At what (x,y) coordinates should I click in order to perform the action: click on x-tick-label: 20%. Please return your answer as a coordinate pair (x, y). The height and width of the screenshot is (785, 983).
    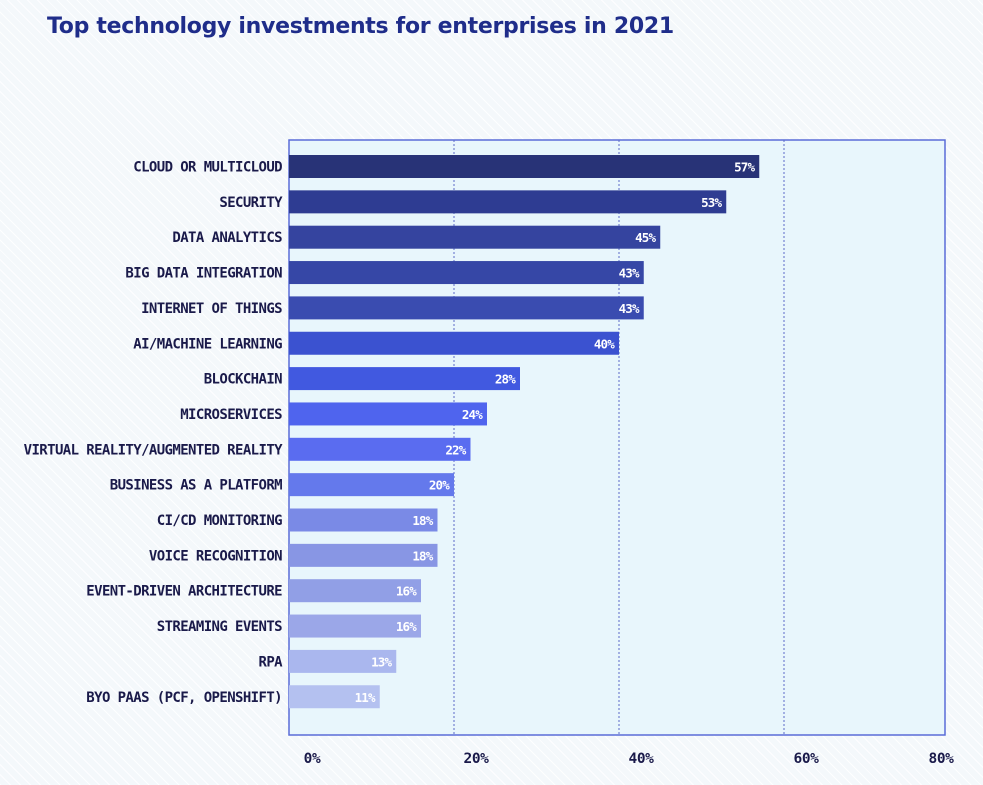
    Looking at the image, I should click on (477, 759).